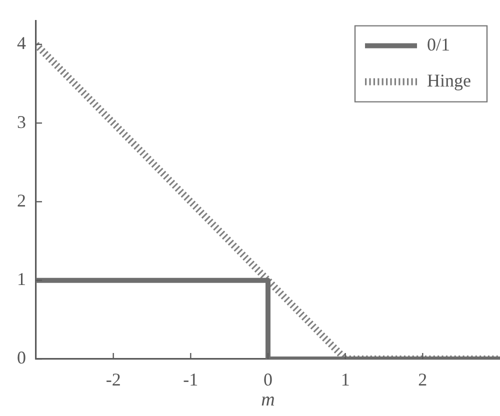 Image resolution: width=500 pixels, height=416 pixels. What do you see at coordinates (113, 380) in the screenshot?
I see `x-tick-label: -2` at bounding box center [113, 380].